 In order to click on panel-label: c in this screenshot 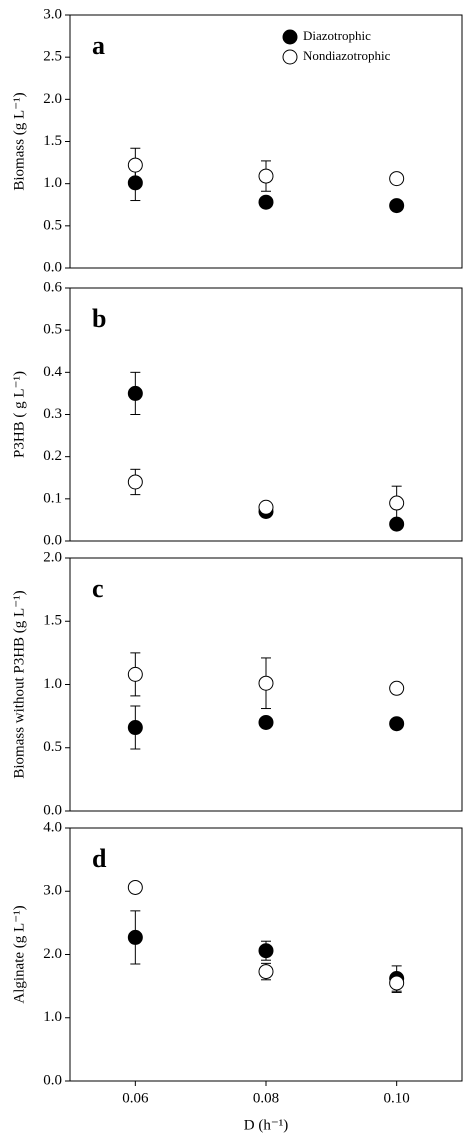, I will do `click(98, 588)`.